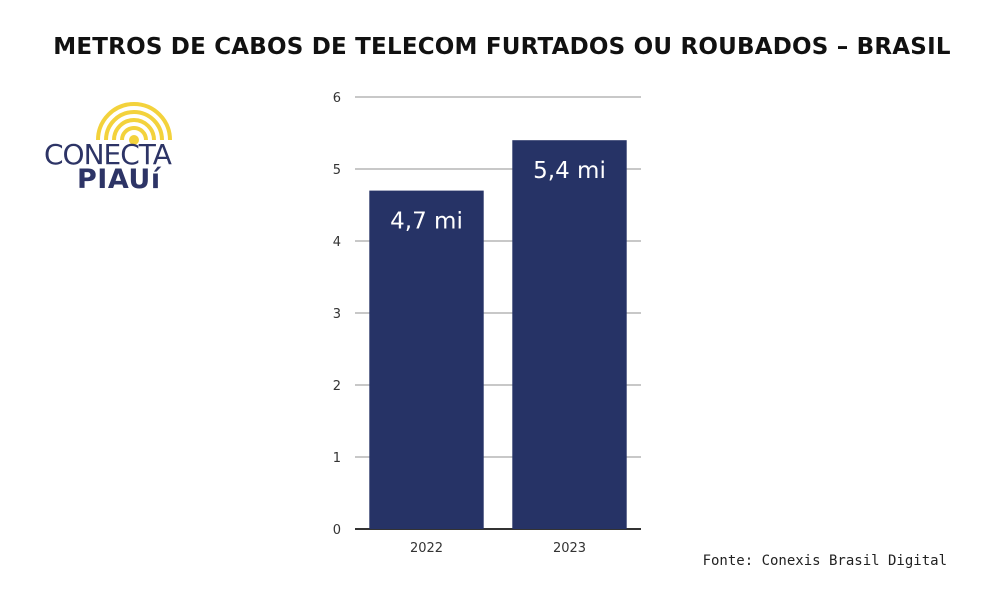 This screenshot has height=590, width=1004. I want to click on conecta-piaui-logo: CONECTA PIAUí, so click(124, 150).